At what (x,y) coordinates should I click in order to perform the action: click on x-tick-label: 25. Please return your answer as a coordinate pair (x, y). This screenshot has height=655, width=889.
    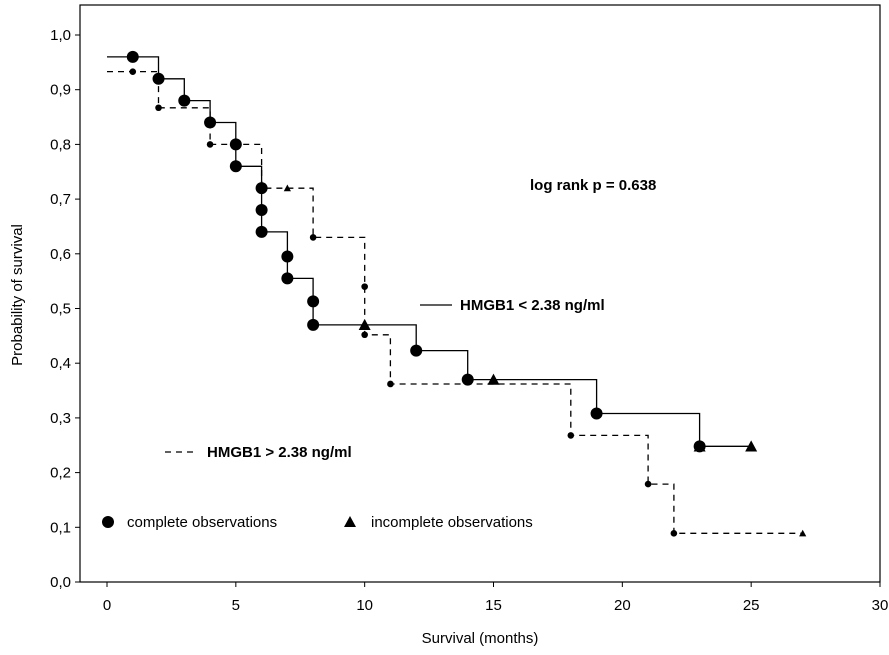
    Looking at the image, I should click on (751, 605).